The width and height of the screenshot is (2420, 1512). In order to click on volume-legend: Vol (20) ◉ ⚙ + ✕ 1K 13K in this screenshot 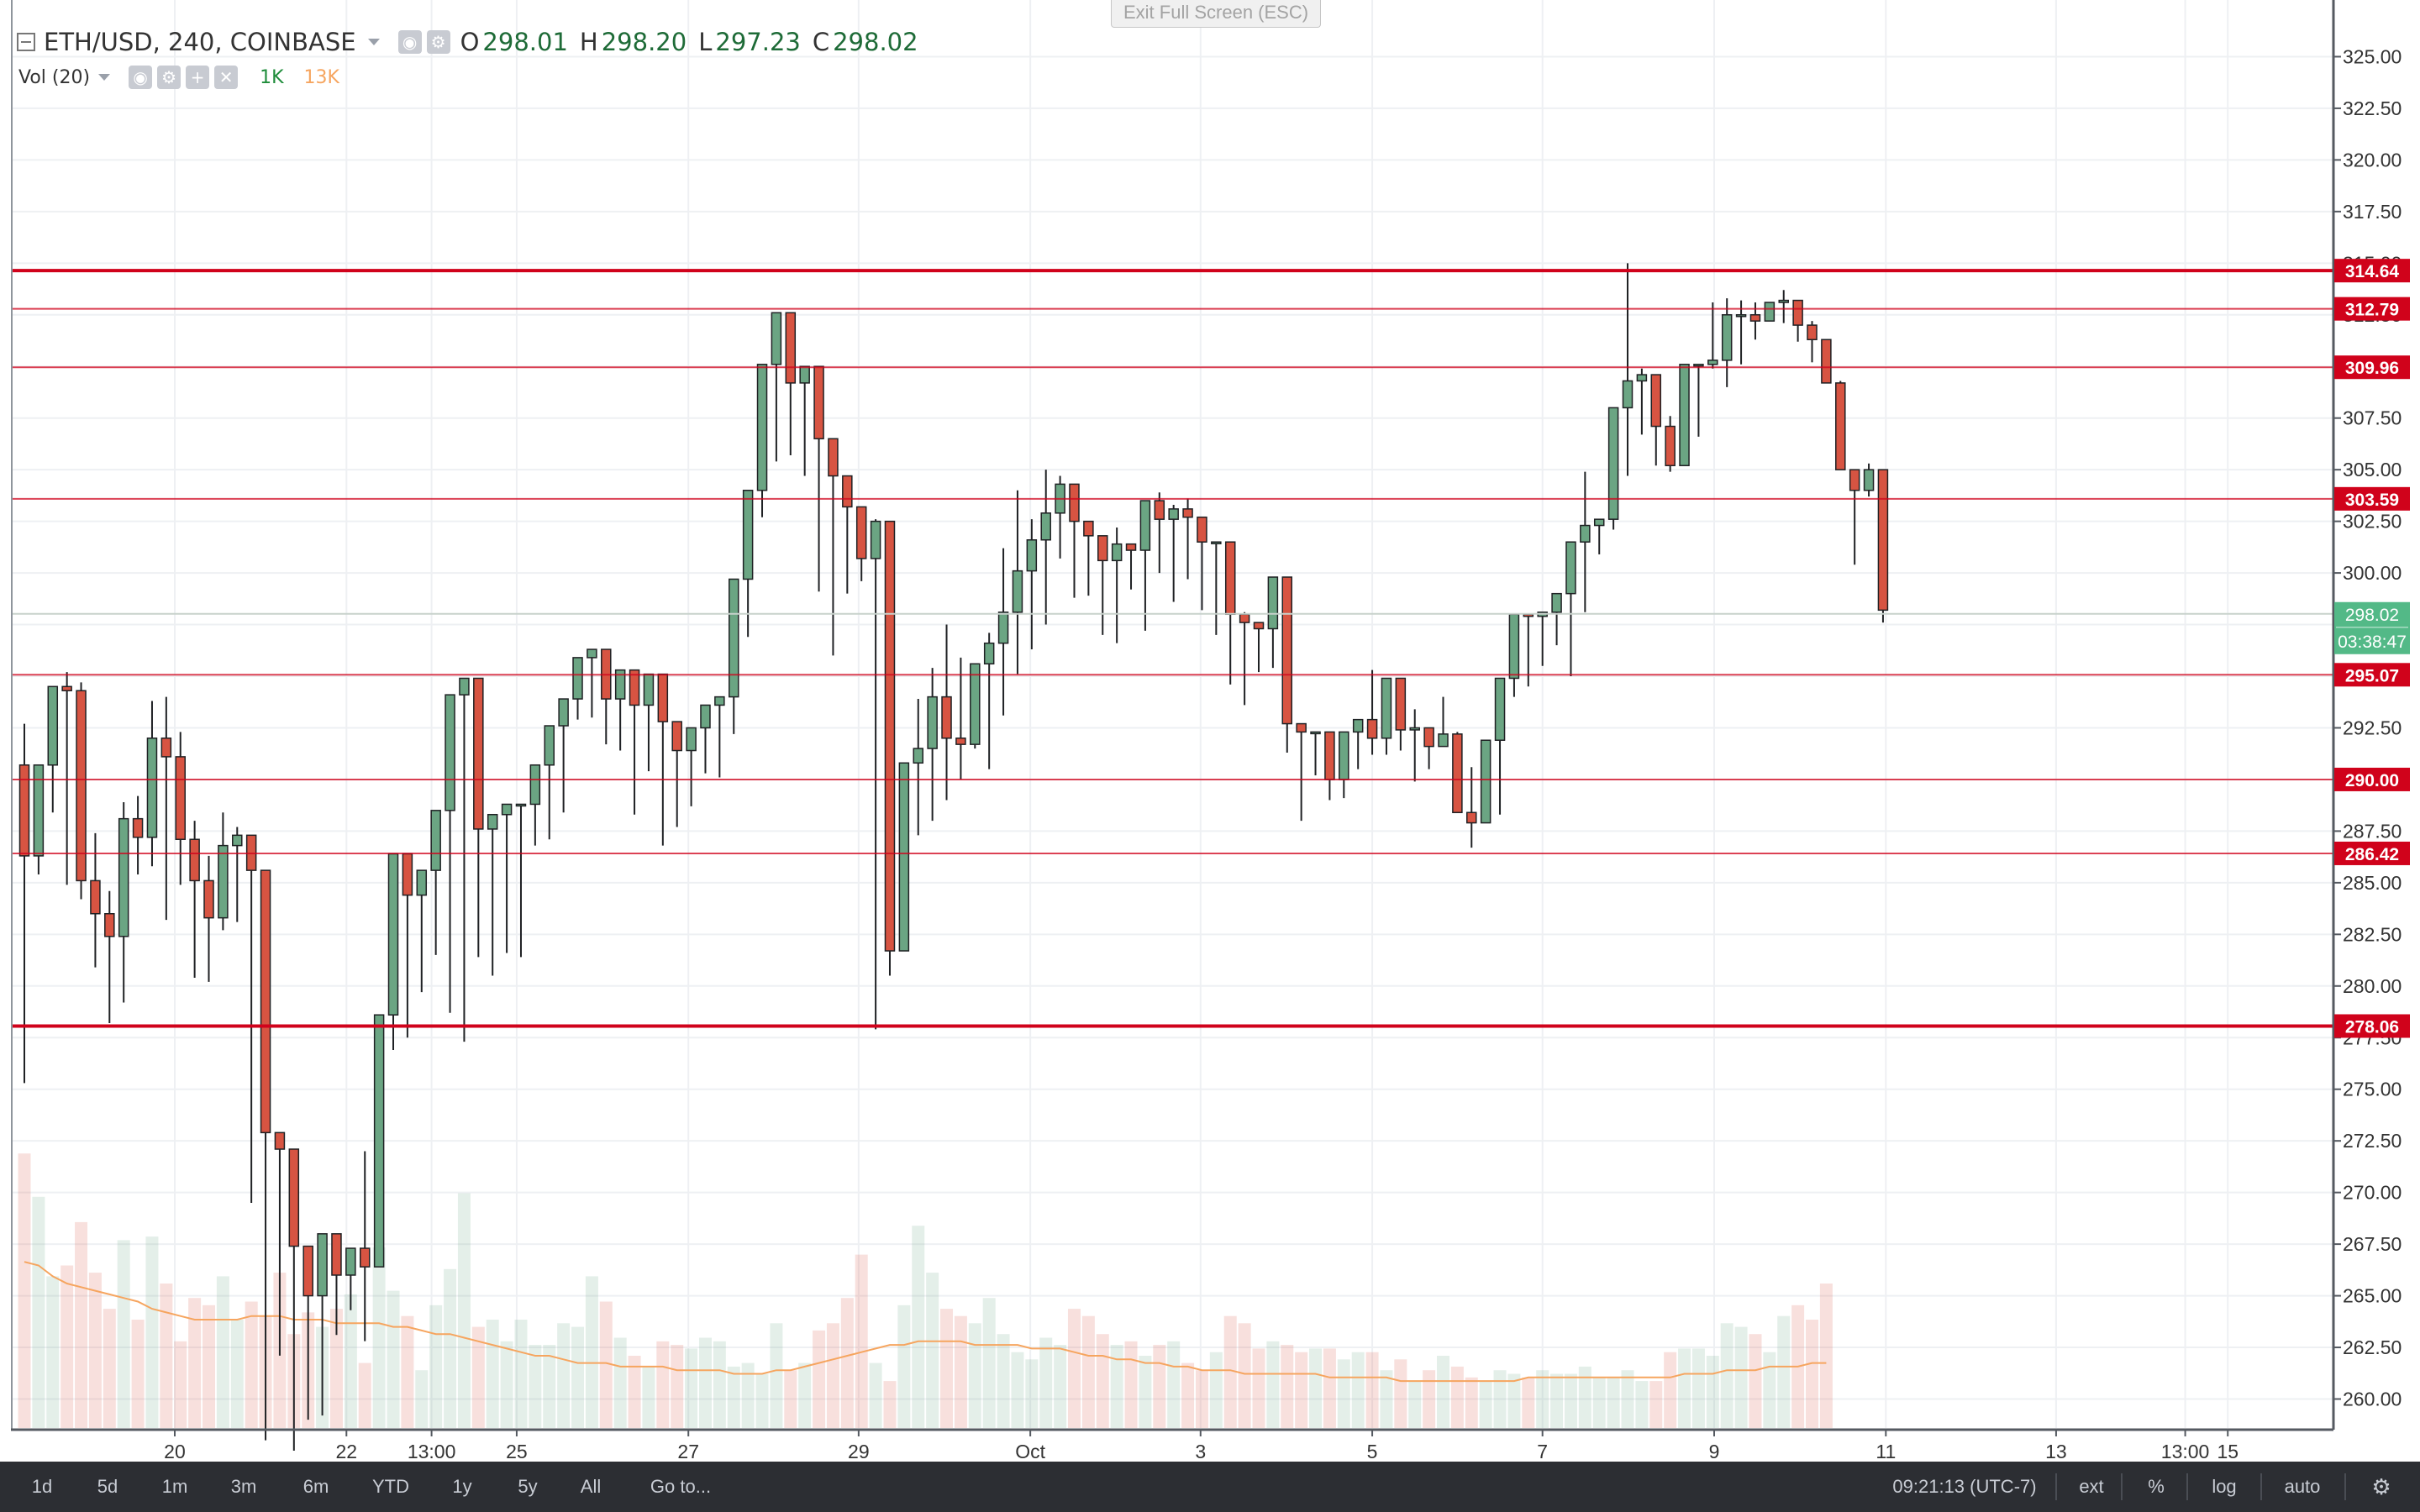, I will do `click(178, 77)`.